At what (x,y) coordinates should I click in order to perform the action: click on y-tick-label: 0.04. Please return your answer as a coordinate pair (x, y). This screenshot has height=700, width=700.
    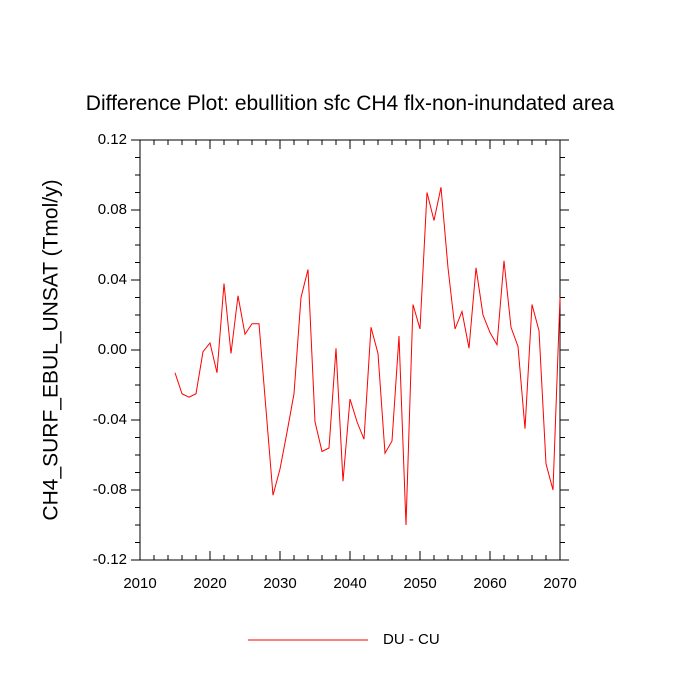
    Looking at the image, I should click on (112, 279).